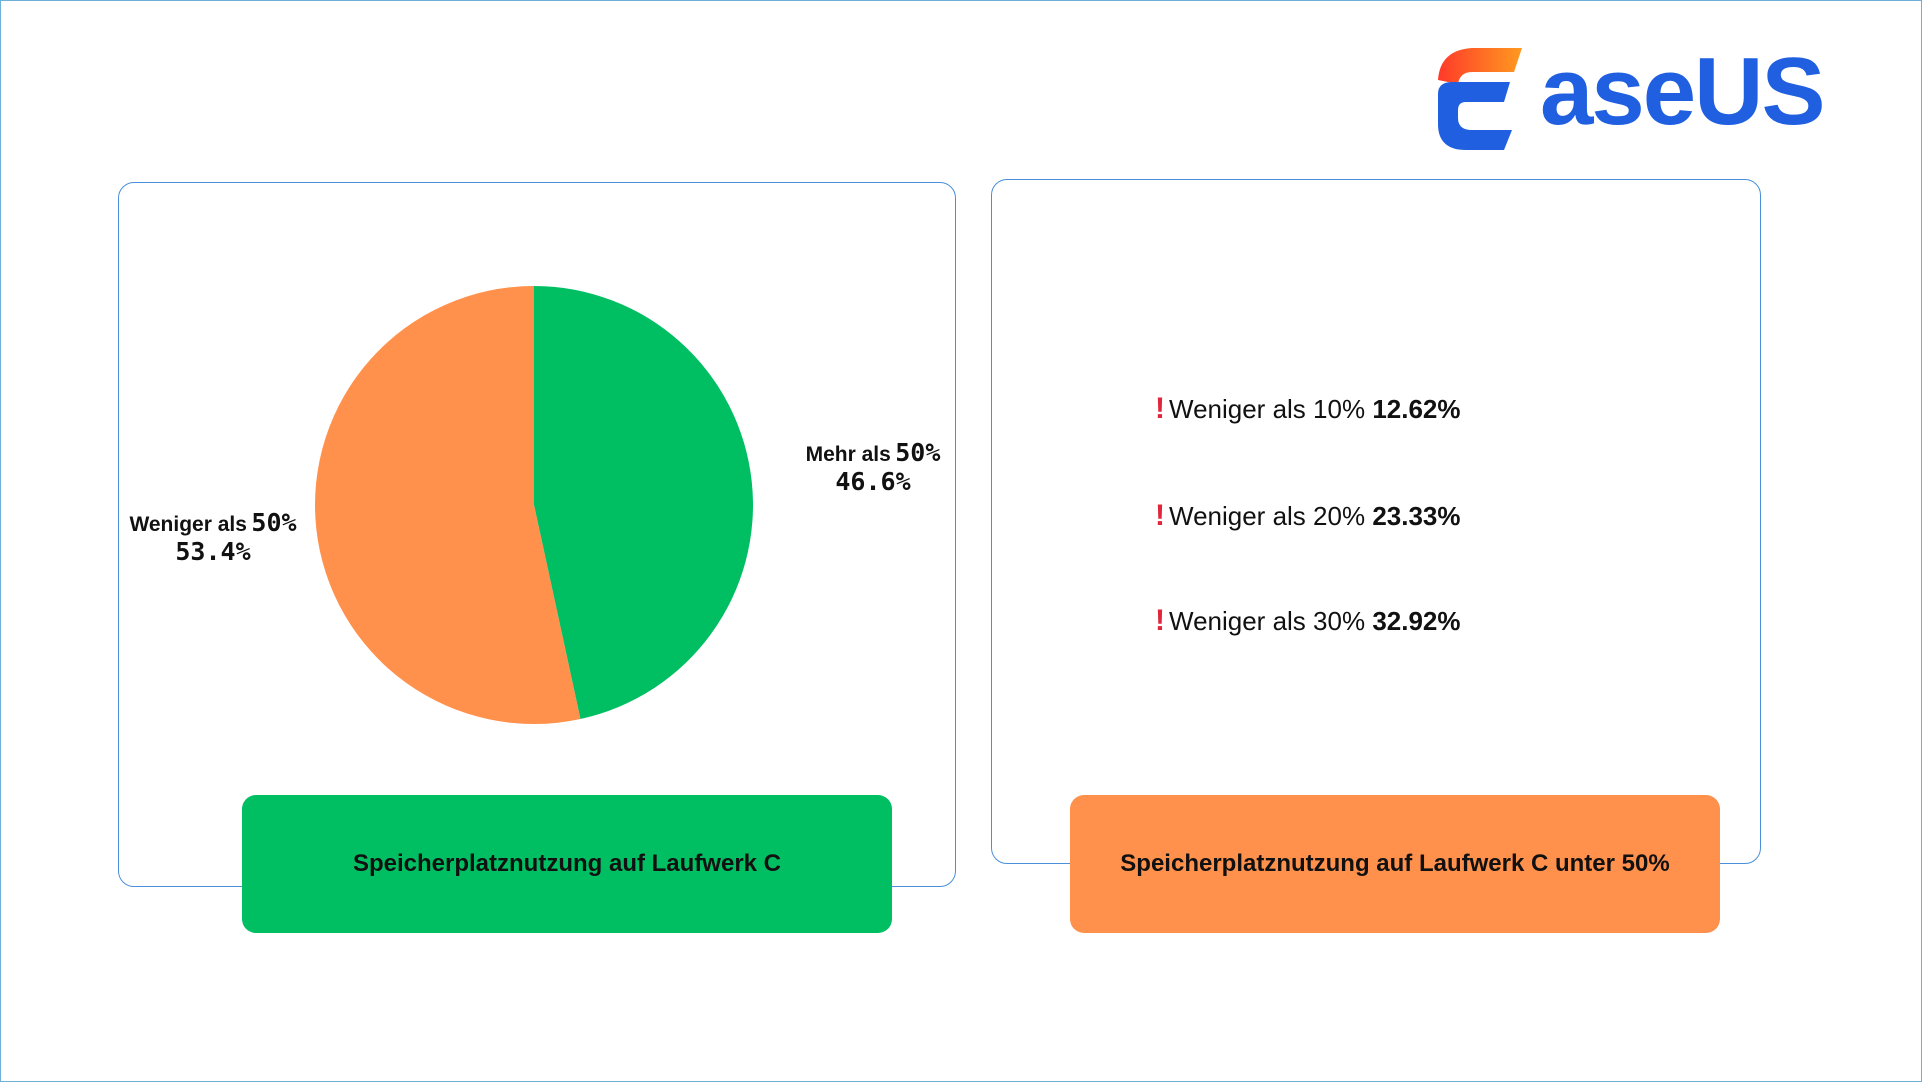 The image size is (1922, 1082). Describe the element at coordinates (188, 524) in the screenshot. I see `slice-label-text: Weniger als` at that location.